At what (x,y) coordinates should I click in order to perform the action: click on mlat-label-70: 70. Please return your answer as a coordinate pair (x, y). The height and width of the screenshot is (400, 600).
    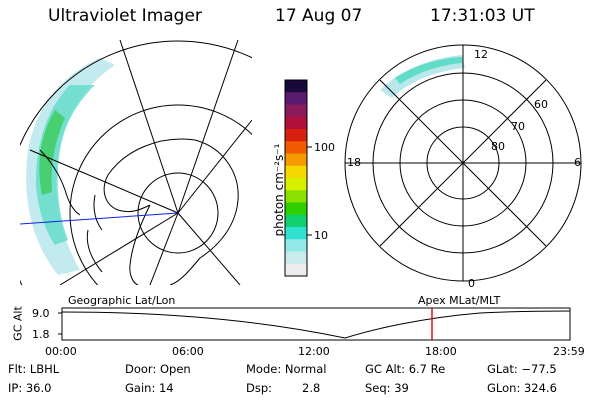
    Looking at the image, I should click on (518, 126).